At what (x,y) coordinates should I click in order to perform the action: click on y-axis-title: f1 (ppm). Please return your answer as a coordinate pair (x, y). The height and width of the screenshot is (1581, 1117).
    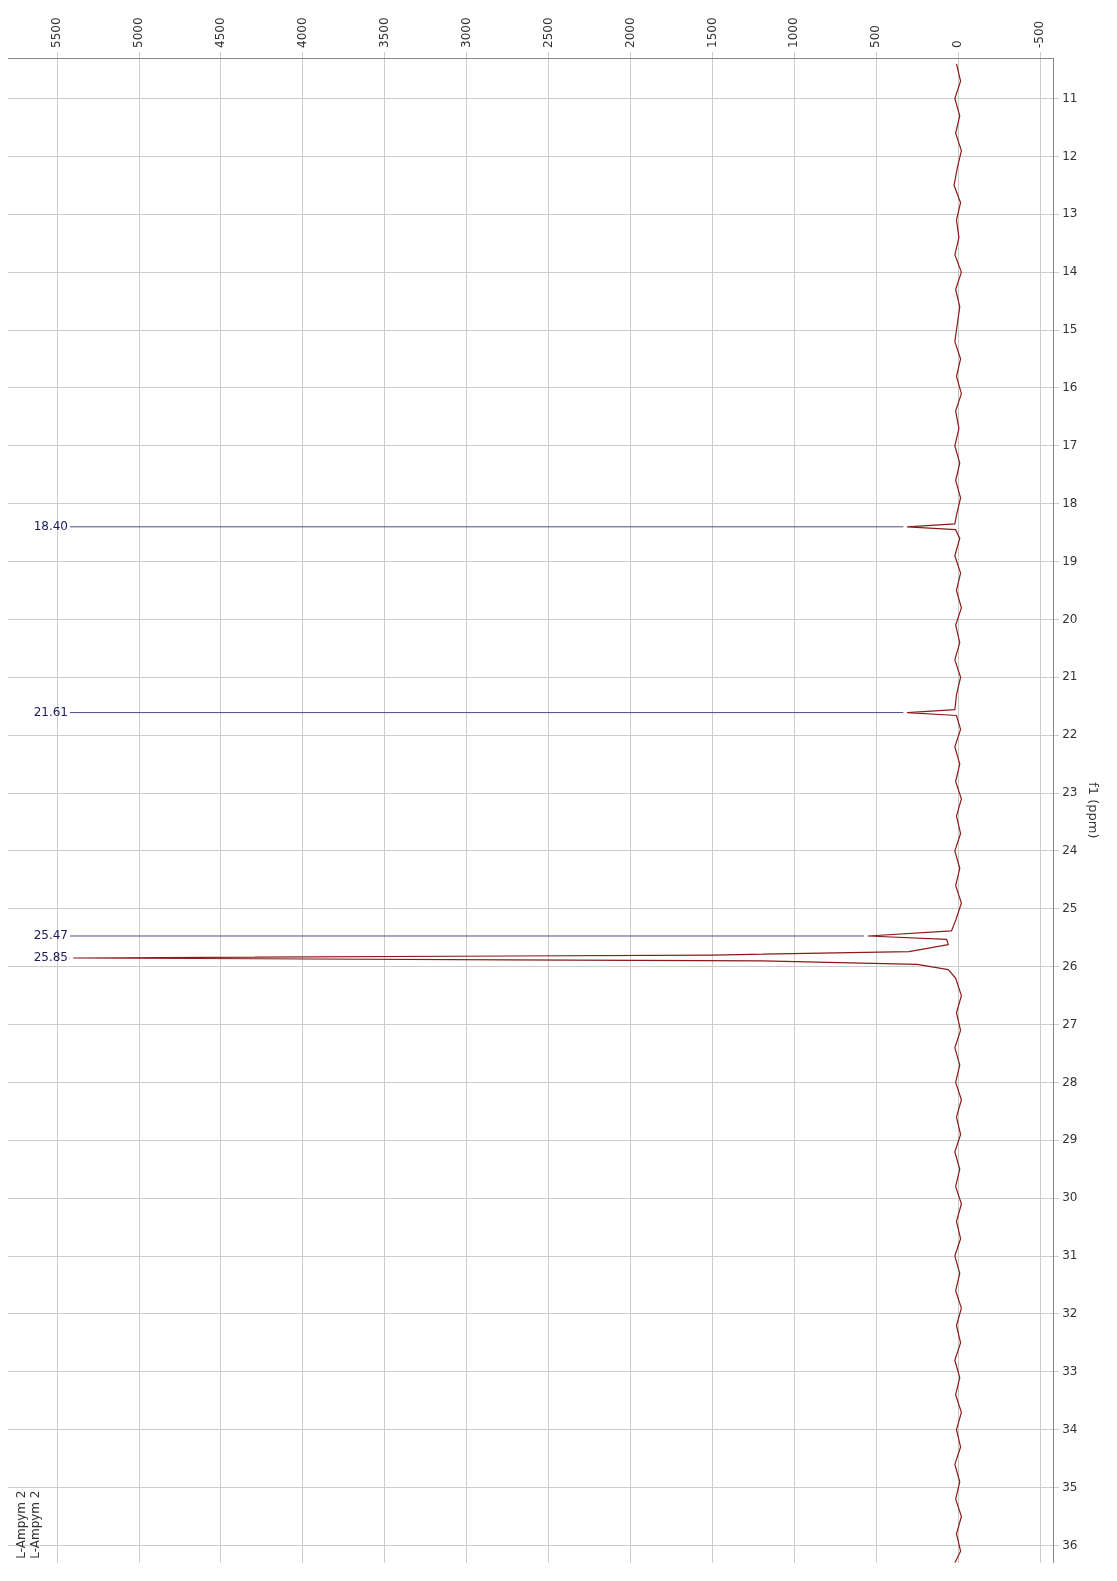
    Looking at the image, I should click on (1093, 810).